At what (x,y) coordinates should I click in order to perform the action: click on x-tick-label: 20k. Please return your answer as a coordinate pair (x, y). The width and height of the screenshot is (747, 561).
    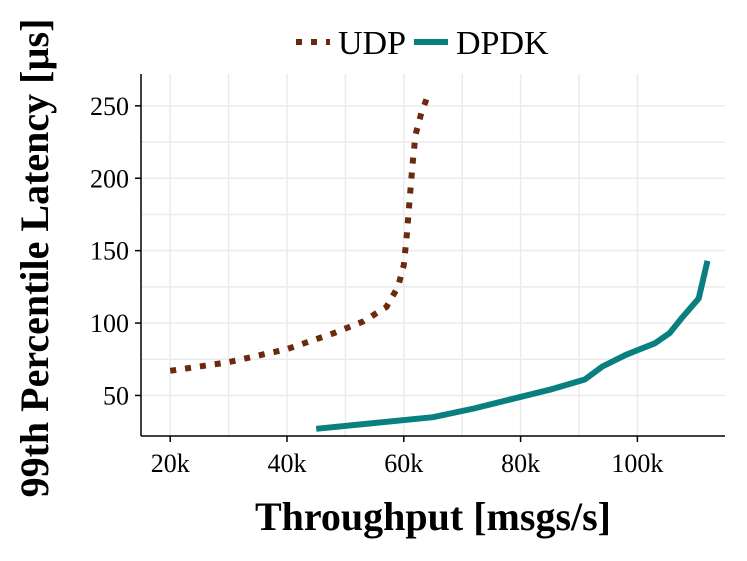
    Looking at the image, I should click on (170, 463).